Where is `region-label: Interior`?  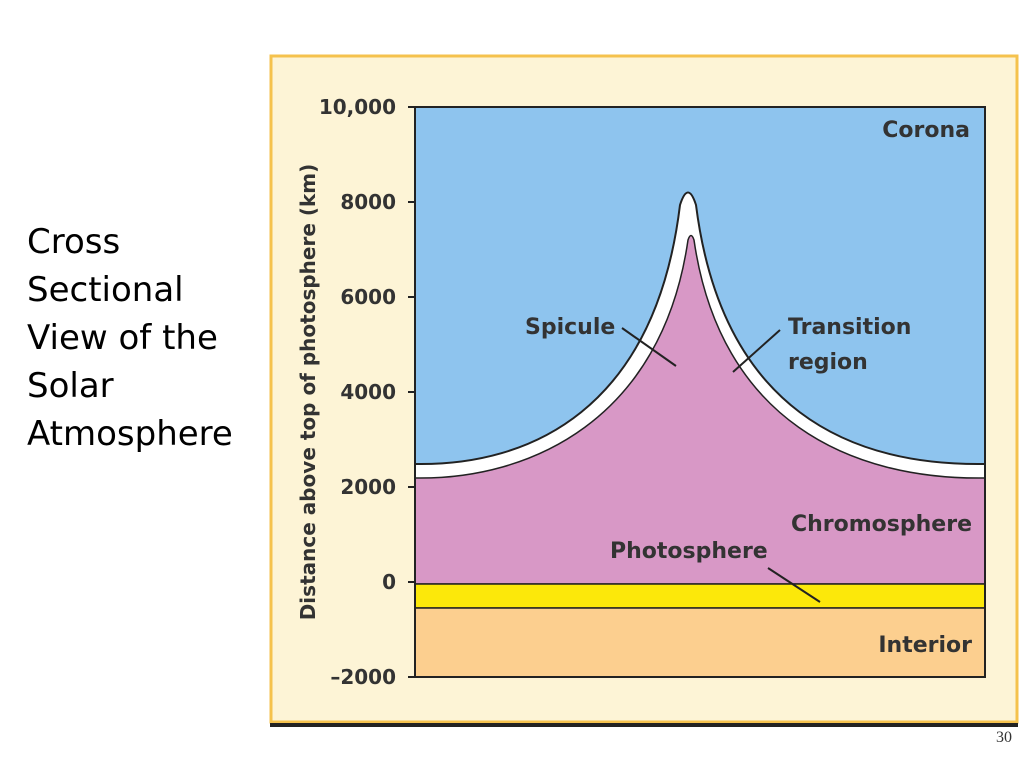 region-label: Interior is located at coordinates (925, 645).